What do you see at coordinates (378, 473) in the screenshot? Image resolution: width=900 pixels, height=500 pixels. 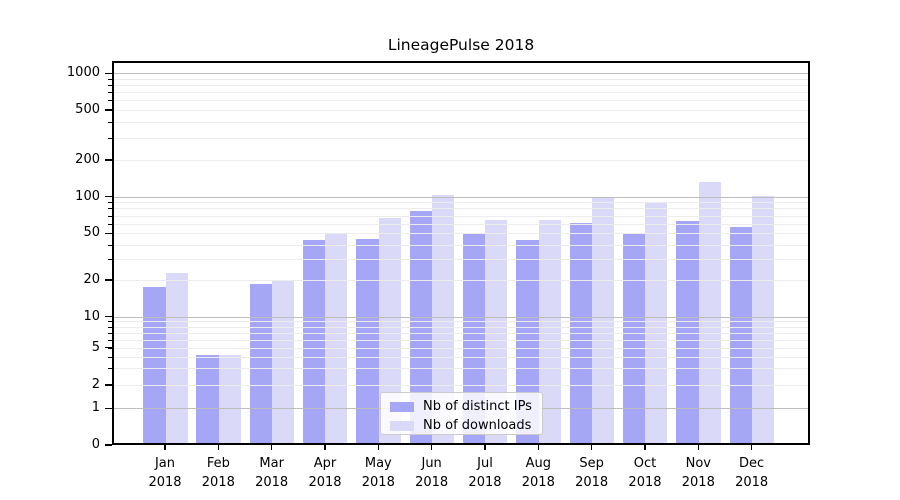 I see `x-tick-label: May 2018` at bounding box center [378, 473].